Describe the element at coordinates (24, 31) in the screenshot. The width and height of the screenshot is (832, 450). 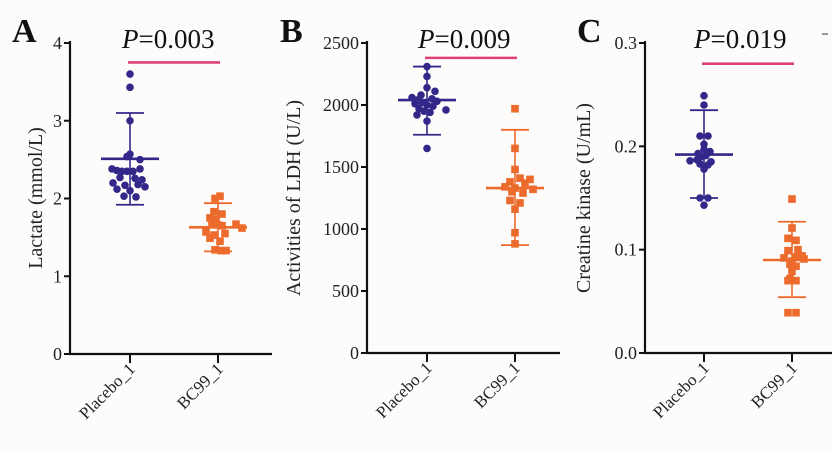
I see `panel-label-a: A` at that location.